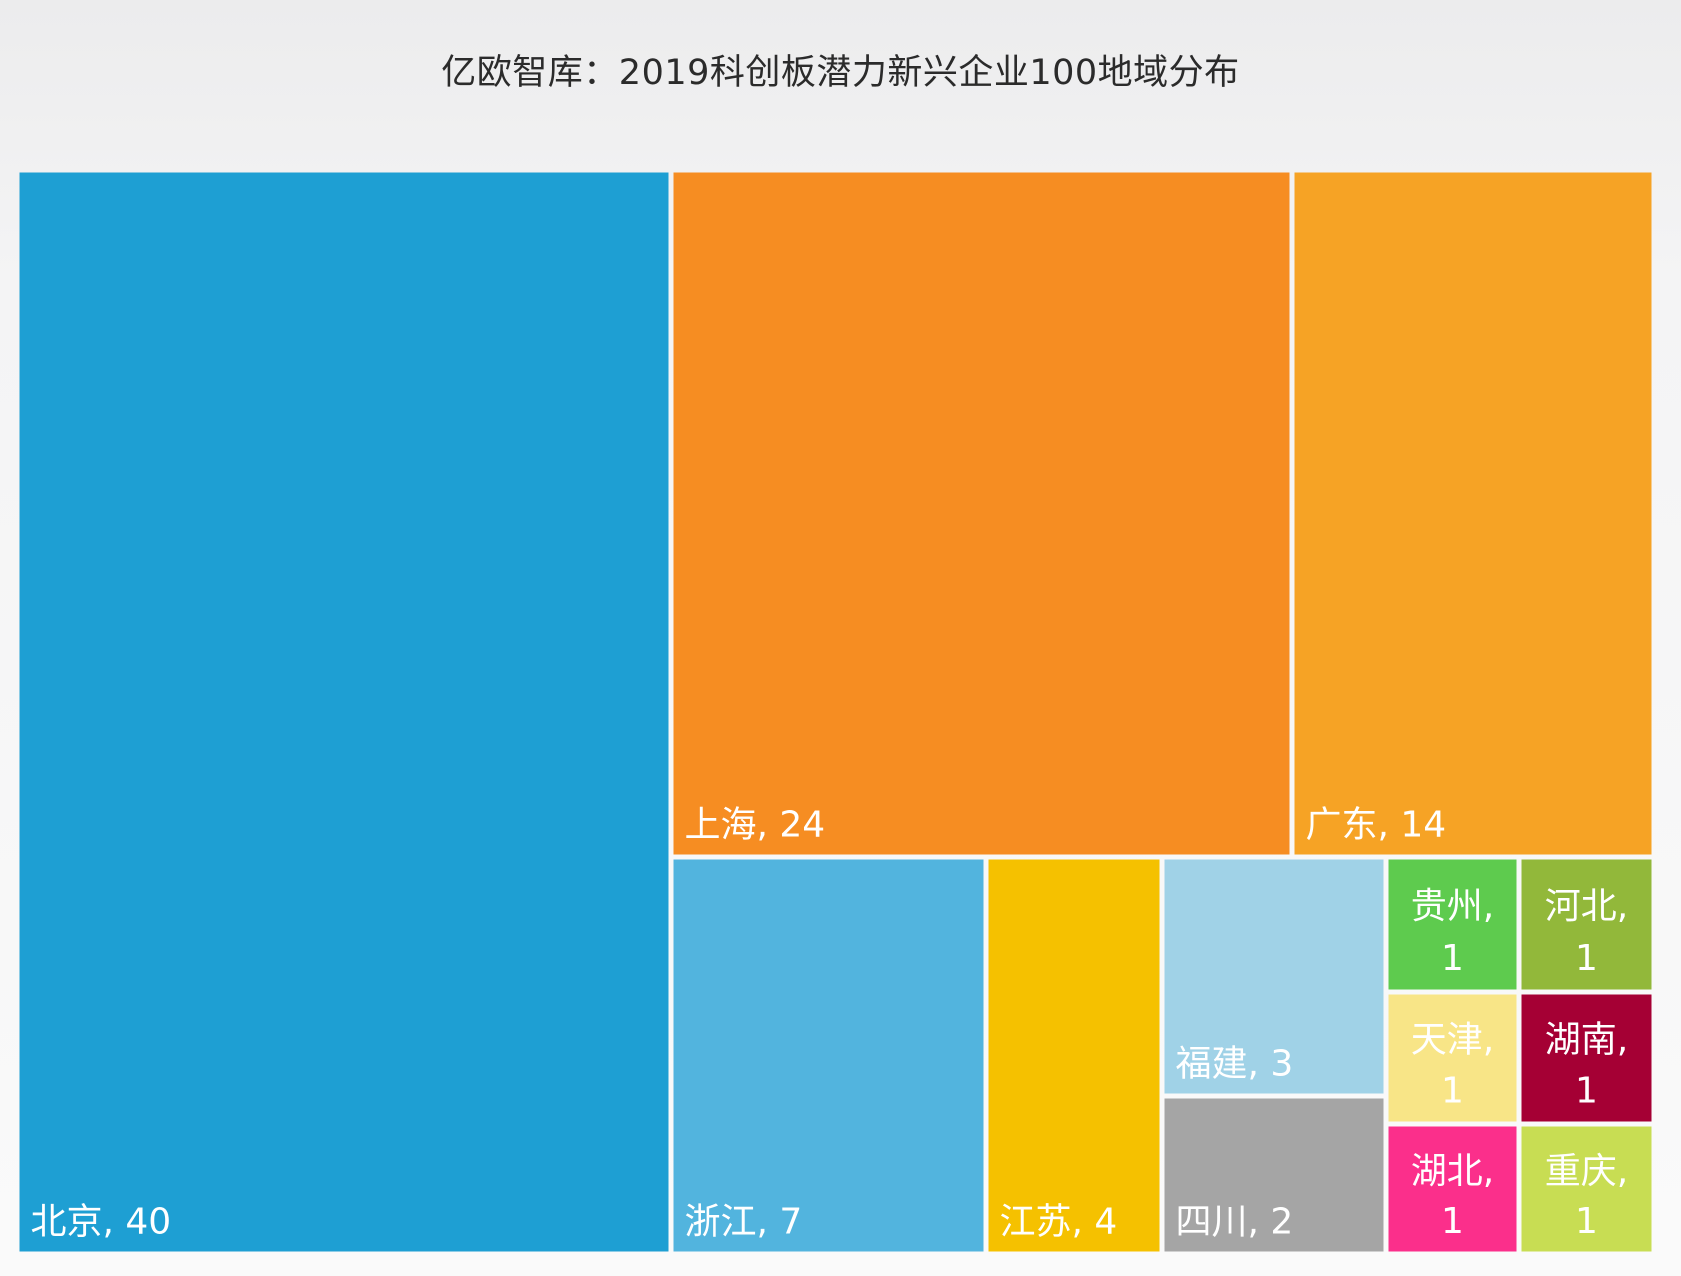 The height and width of the screenshot is (1276, 1681). Describe the element at coordinates (1452, 1196) in the screenshot. I see `treemap-label-湖北: 湖北, 1` at that location.